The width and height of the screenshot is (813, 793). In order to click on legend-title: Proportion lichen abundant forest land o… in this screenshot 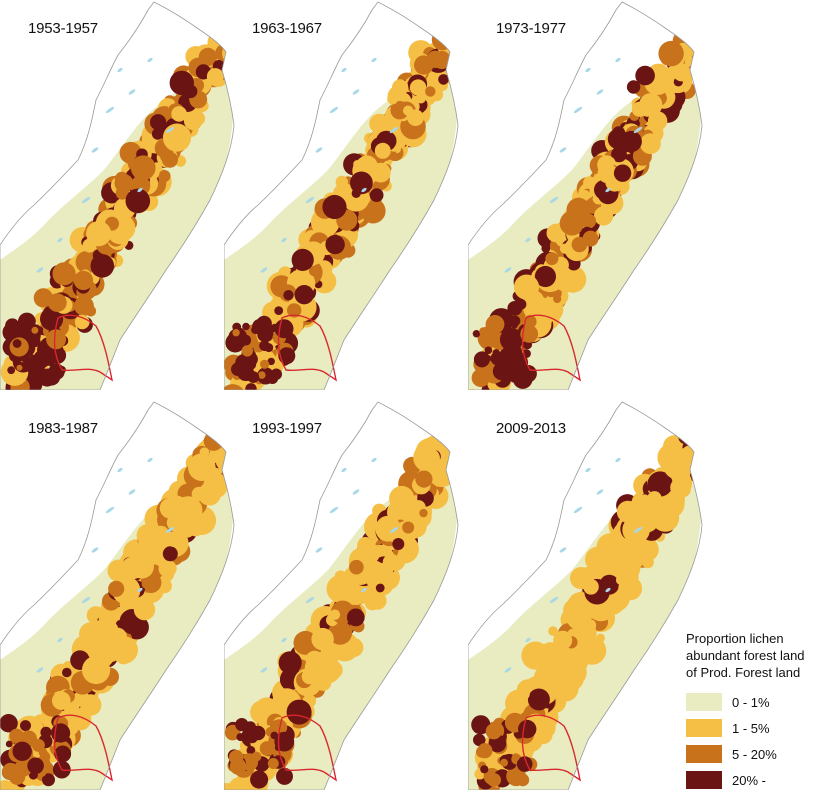, I will do `click(749, 655)`.